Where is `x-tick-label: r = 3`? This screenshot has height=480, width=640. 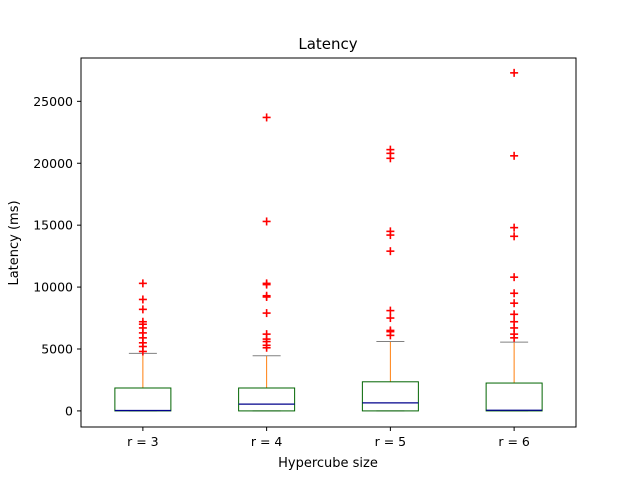
x-tick-label: r = 3 is located at coordinates (143, 441).